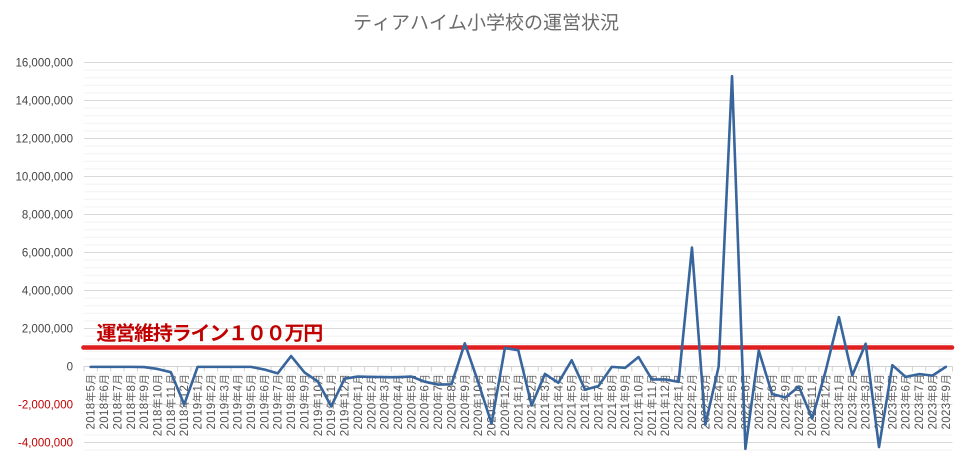 The height and width of the screenshot is (456, 963). Describe the element at coordinates (45, 444) in the screenshot. I see `svg-text: -4,000,000` at that location.